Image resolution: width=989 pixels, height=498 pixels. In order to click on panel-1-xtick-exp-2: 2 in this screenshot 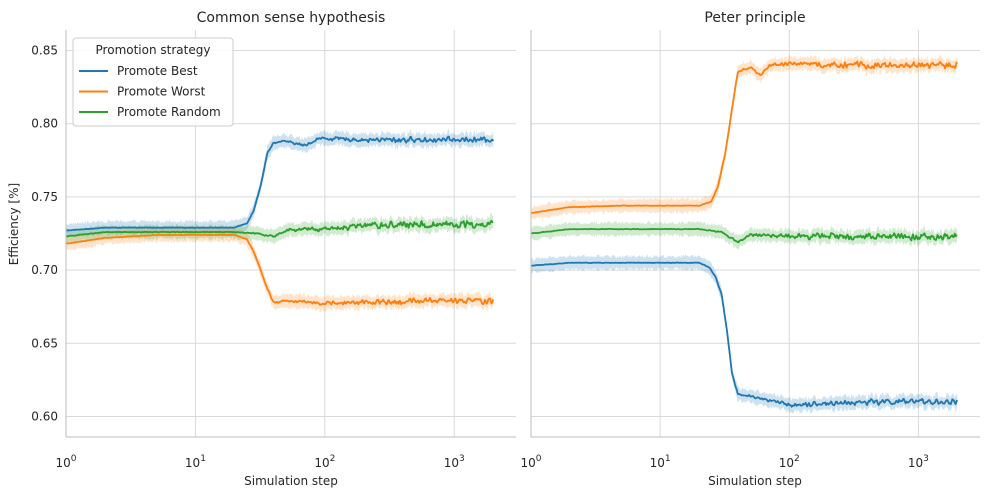, I will do `click(797, 459)`.